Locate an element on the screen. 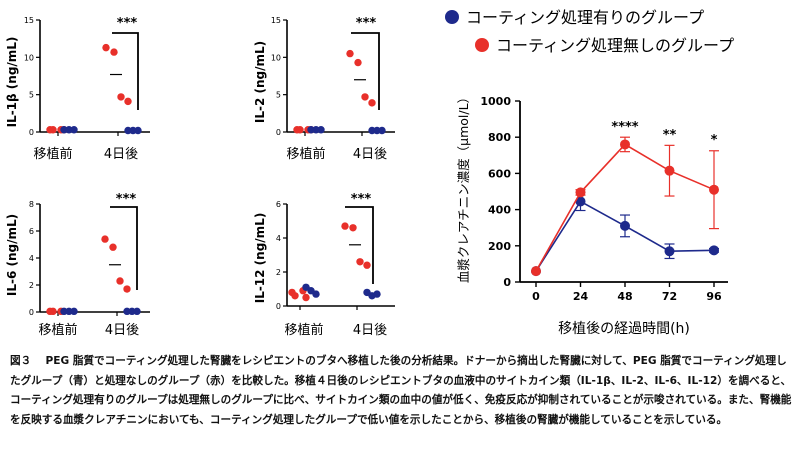 Image resolution: width=800 pixels, height=463 pixels. legend-coated-label: コーティング処理有りのグループ is located at coordinates (585, 17).